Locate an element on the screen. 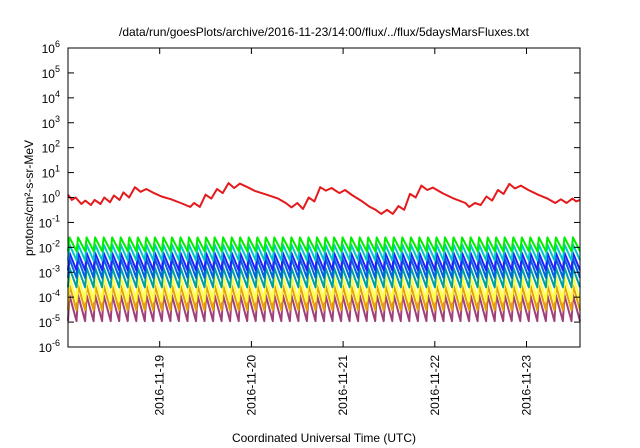  y-tick-label: 10⁴ is located at coordinates (51, 97).